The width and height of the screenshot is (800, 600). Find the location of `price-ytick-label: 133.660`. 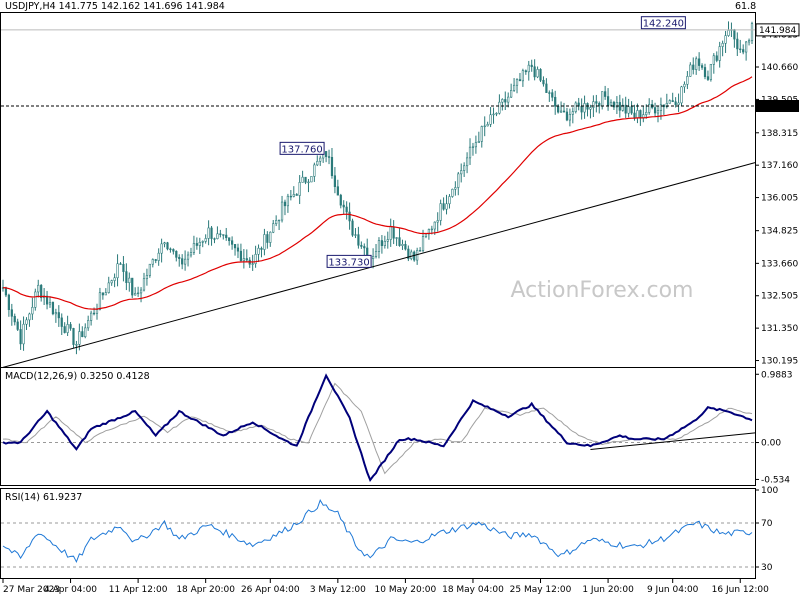

price-ytick-label: 133.660 is located at coordinates (779, 264).